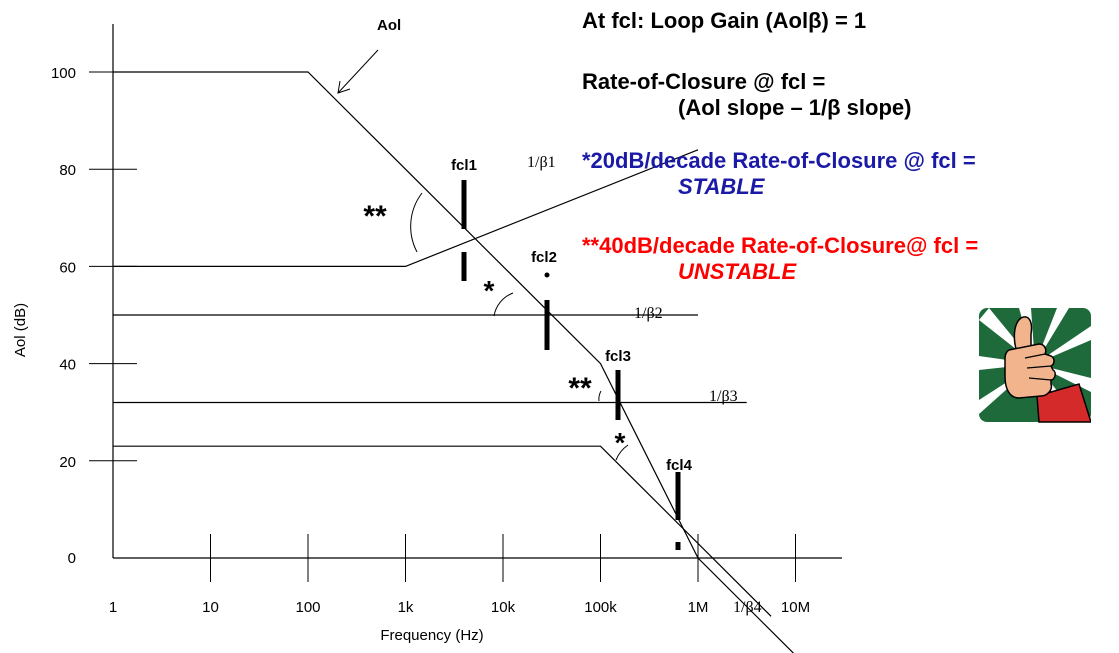 Image resolution: width=1119 pixels, height=653 pixels. Describe the element at coordinates (406, 607) in the screenshot. I see `x-tick-label: 1k` at that location.